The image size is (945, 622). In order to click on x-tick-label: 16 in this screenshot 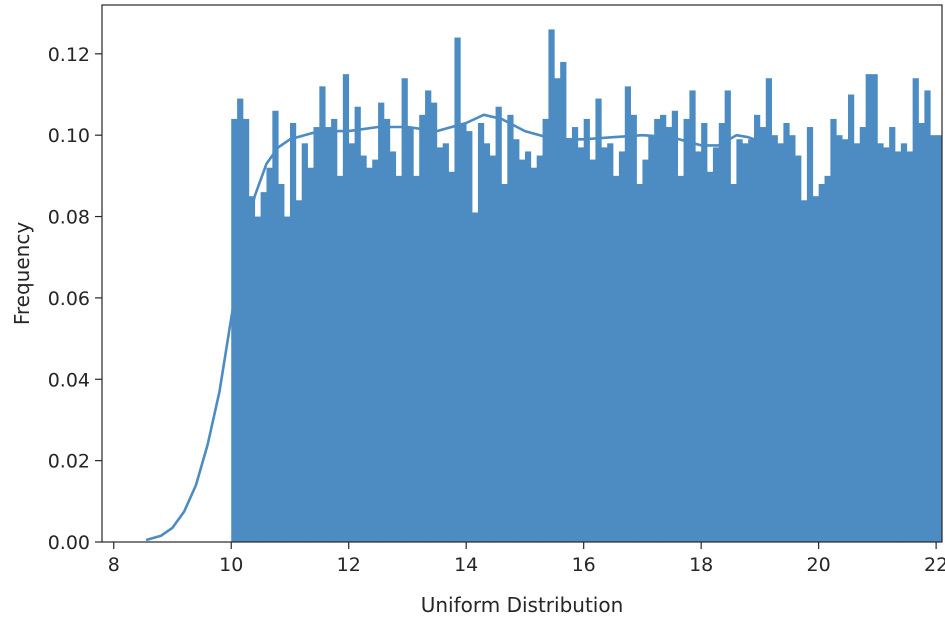, I will do `click(584, 565)`.